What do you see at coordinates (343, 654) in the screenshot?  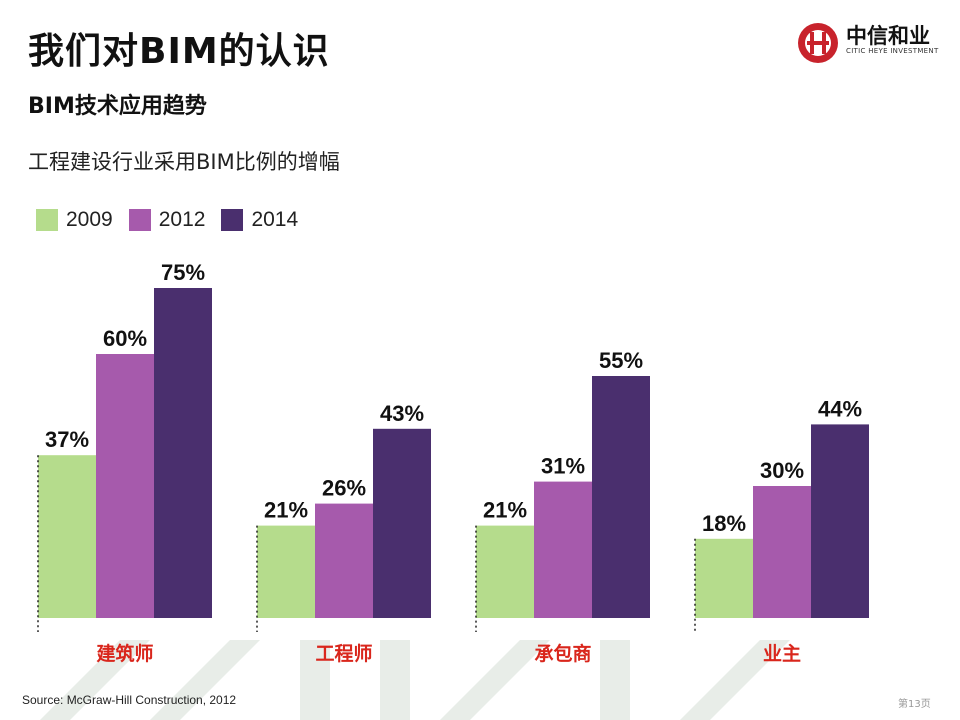 I see `category-label-2: 工程师` at bounding box center [343, 654].